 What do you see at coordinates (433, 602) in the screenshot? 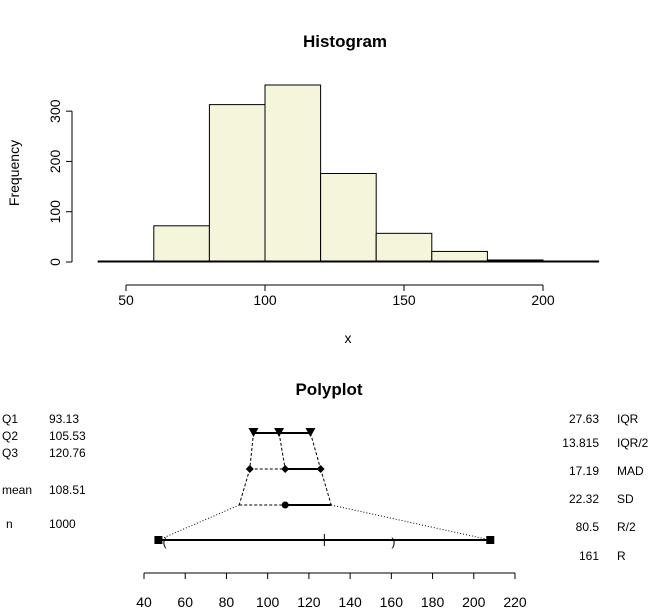
I see `x-tick-label: 180` at bounding box center [433, 602].